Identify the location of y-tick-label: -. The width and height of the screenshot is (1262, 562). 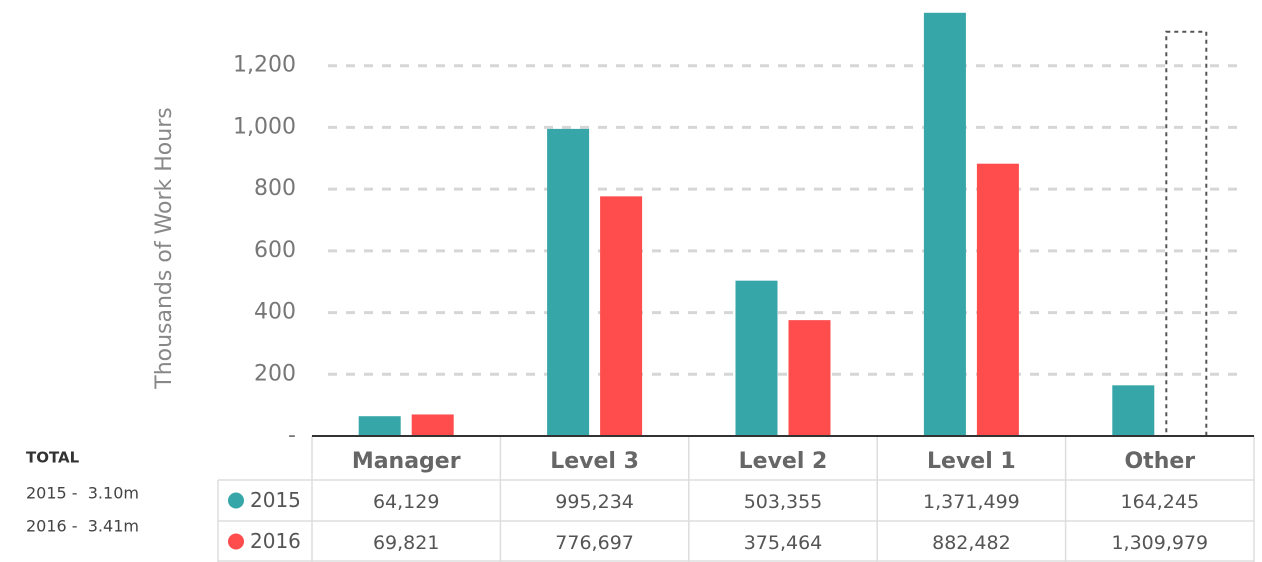
(292, 435).